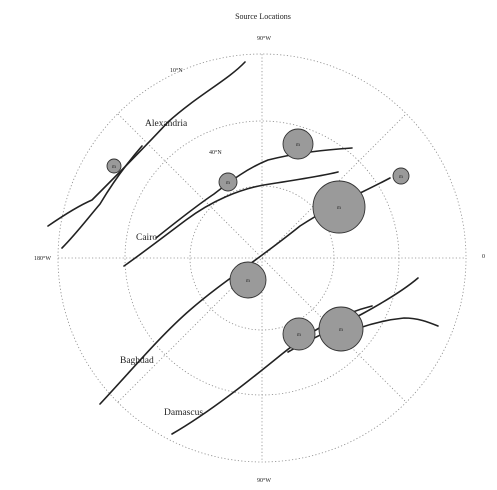 The image size is (497, 490). I want to click on latitude-label-outer: 10°N, so click(176, 70).